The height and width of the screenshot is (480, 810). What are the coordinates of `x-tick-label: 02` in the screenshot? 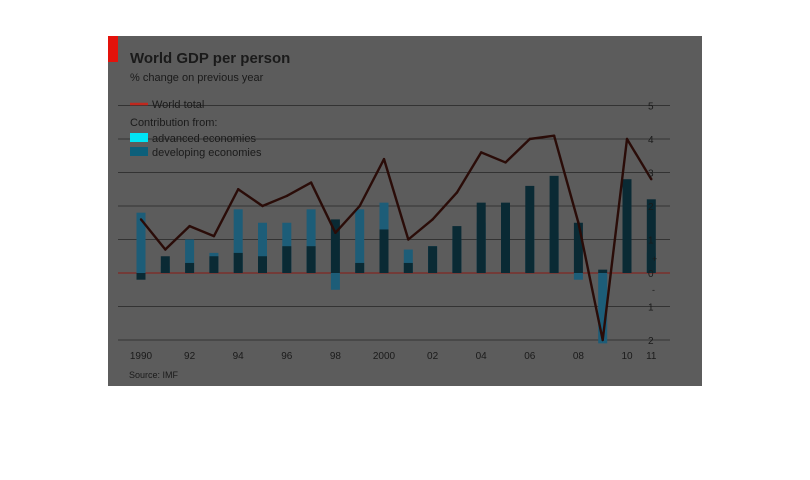 It's located at (433, 356).